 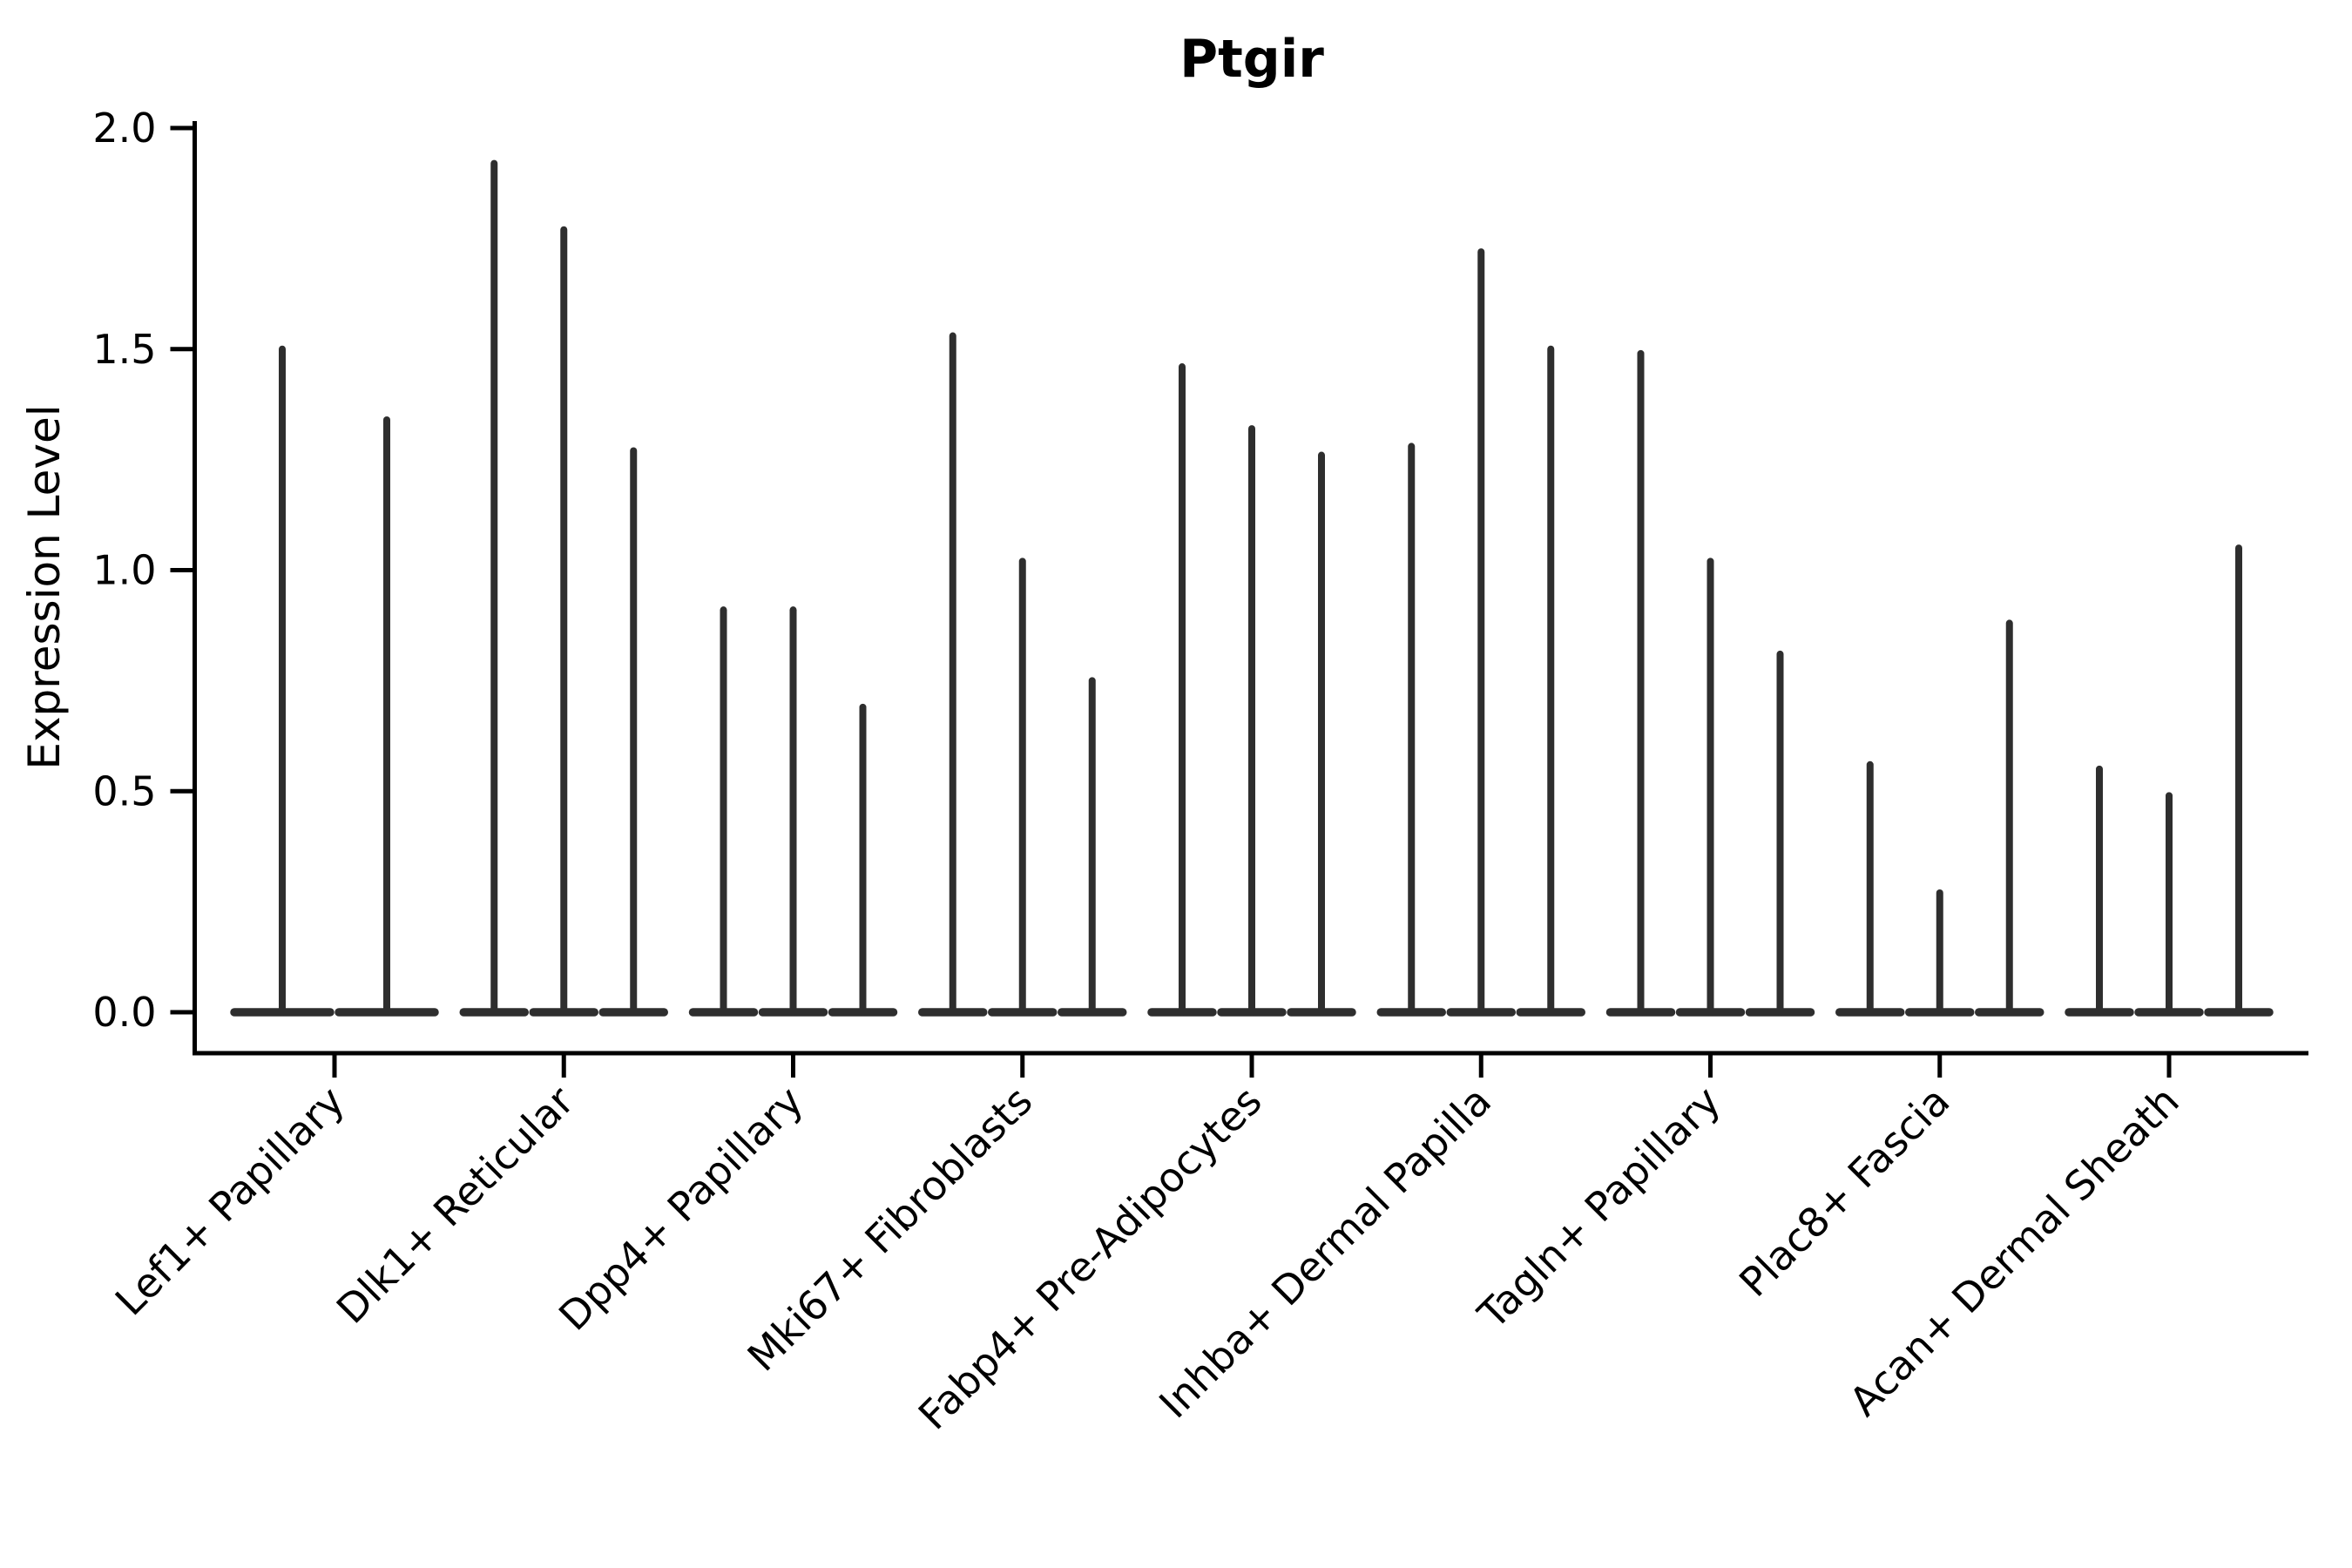 I want to click on y-tick-label: 0.0, so click(x=124, y=1013).